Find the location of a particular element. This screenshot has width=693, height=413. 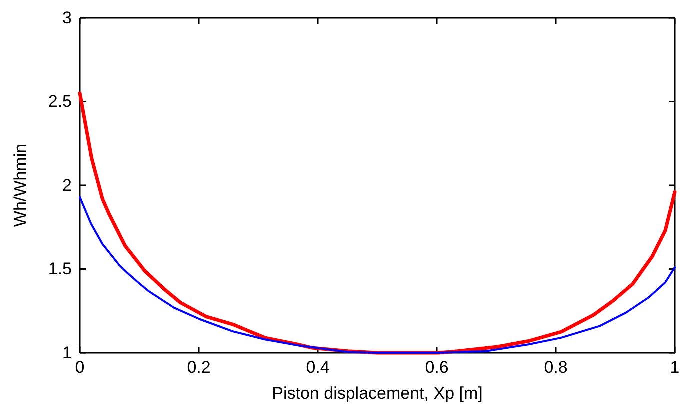

x-tick-label: 0.4 is located at coordinates (318, 368).